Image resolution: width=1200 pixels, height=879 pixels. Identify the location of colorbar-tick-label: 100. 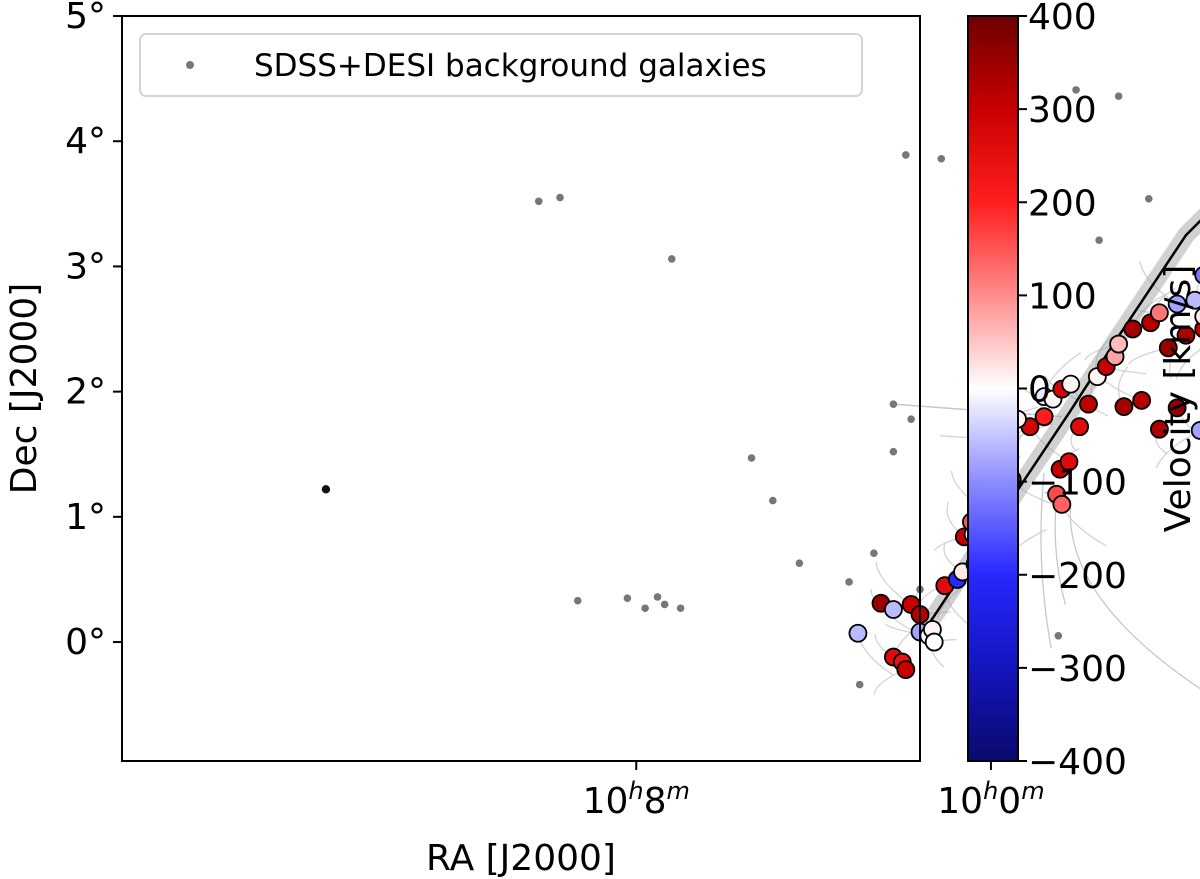
(1062, 296).